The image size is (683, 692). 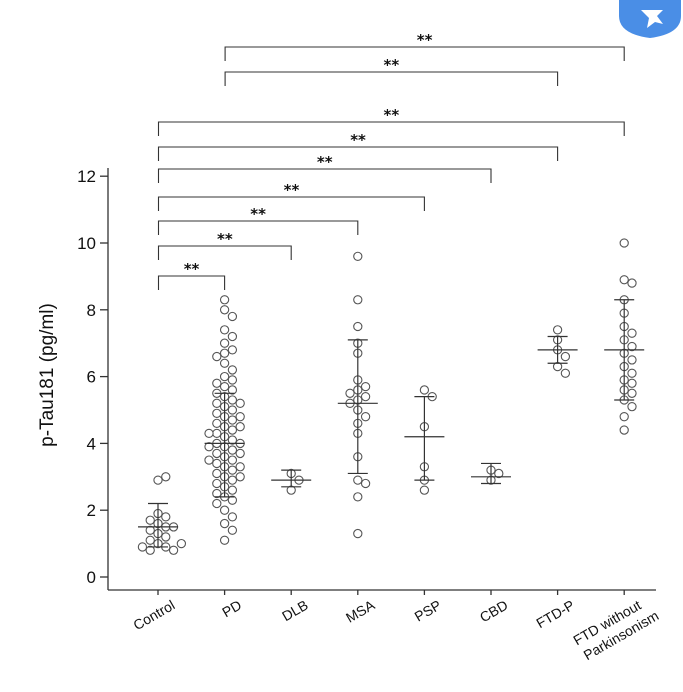 What do you see at coordinates (91, 510) in the screenshot?
I see `y-tick-label: 2` at bounding box center [91, 510].